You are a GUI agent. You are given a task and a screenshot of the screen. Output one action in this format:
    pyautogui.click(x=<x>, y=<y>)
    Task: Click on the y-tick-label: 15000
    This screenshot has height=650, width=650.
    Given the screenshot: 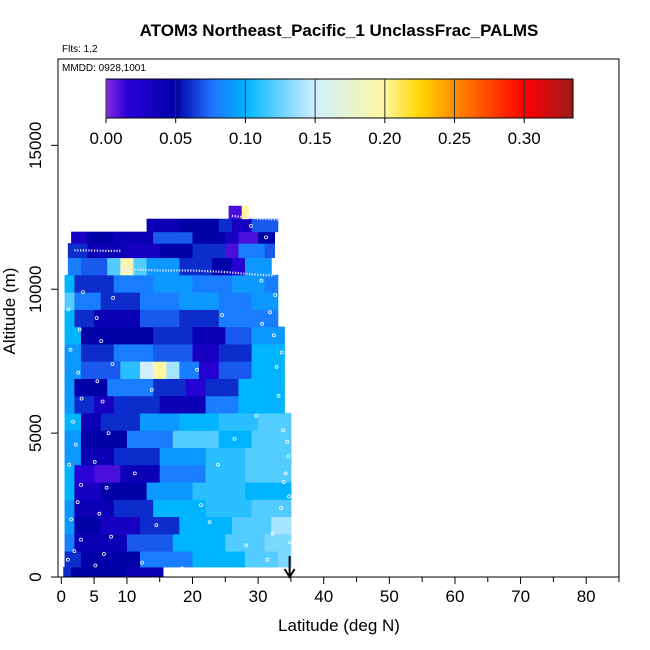 What is the action you would take?
    pyautogui.click(x=35, y=145)
    